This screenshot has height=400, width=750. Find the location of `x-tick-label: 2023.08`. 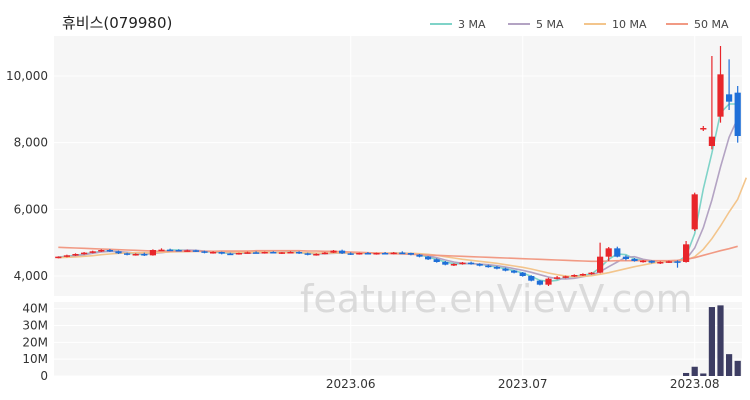

x-tick-label: 2023.08 is located at coordinates (695, 384).